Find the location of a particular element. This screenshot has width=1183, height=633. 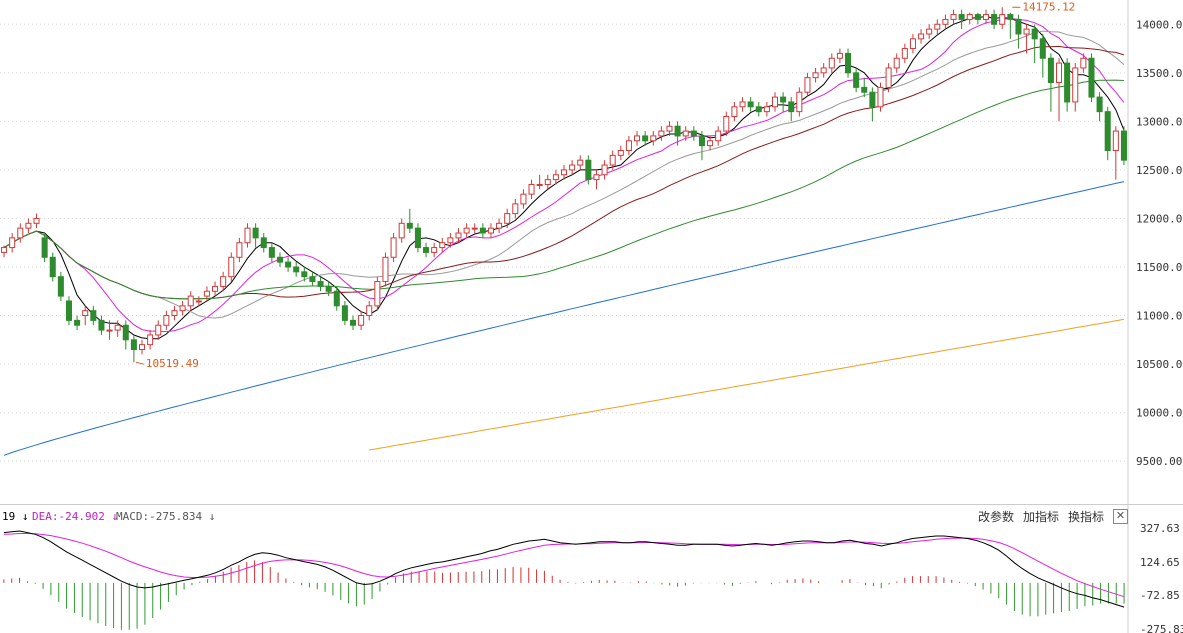

y-tick-label: 12500.00 is located at coordinates (1159, 170).